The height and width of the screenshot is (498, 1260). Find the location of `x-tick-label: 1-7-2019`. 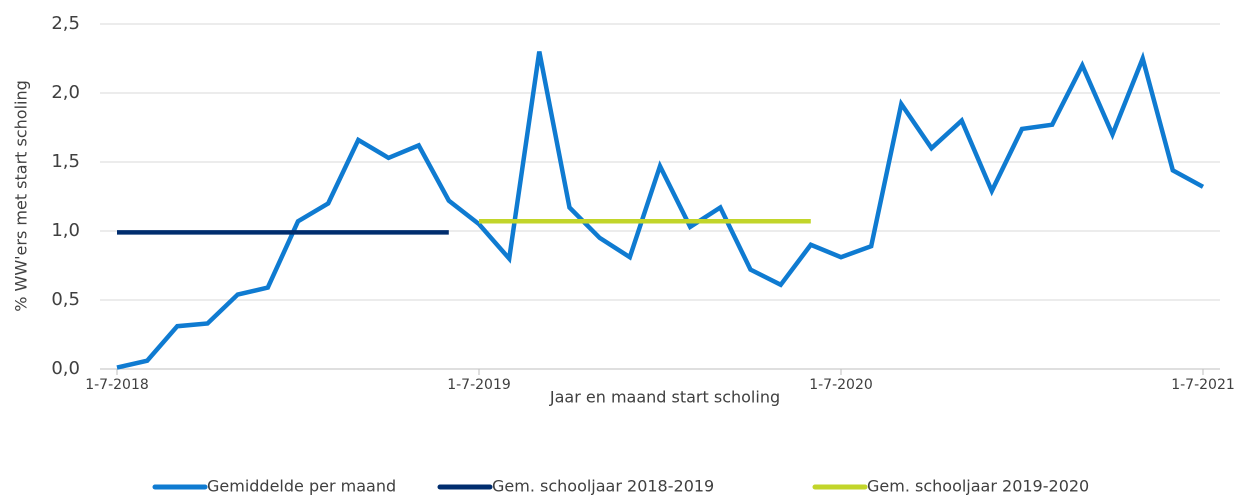

x-tick-label: 1-7-2019 is located at coordinates (479, 385).